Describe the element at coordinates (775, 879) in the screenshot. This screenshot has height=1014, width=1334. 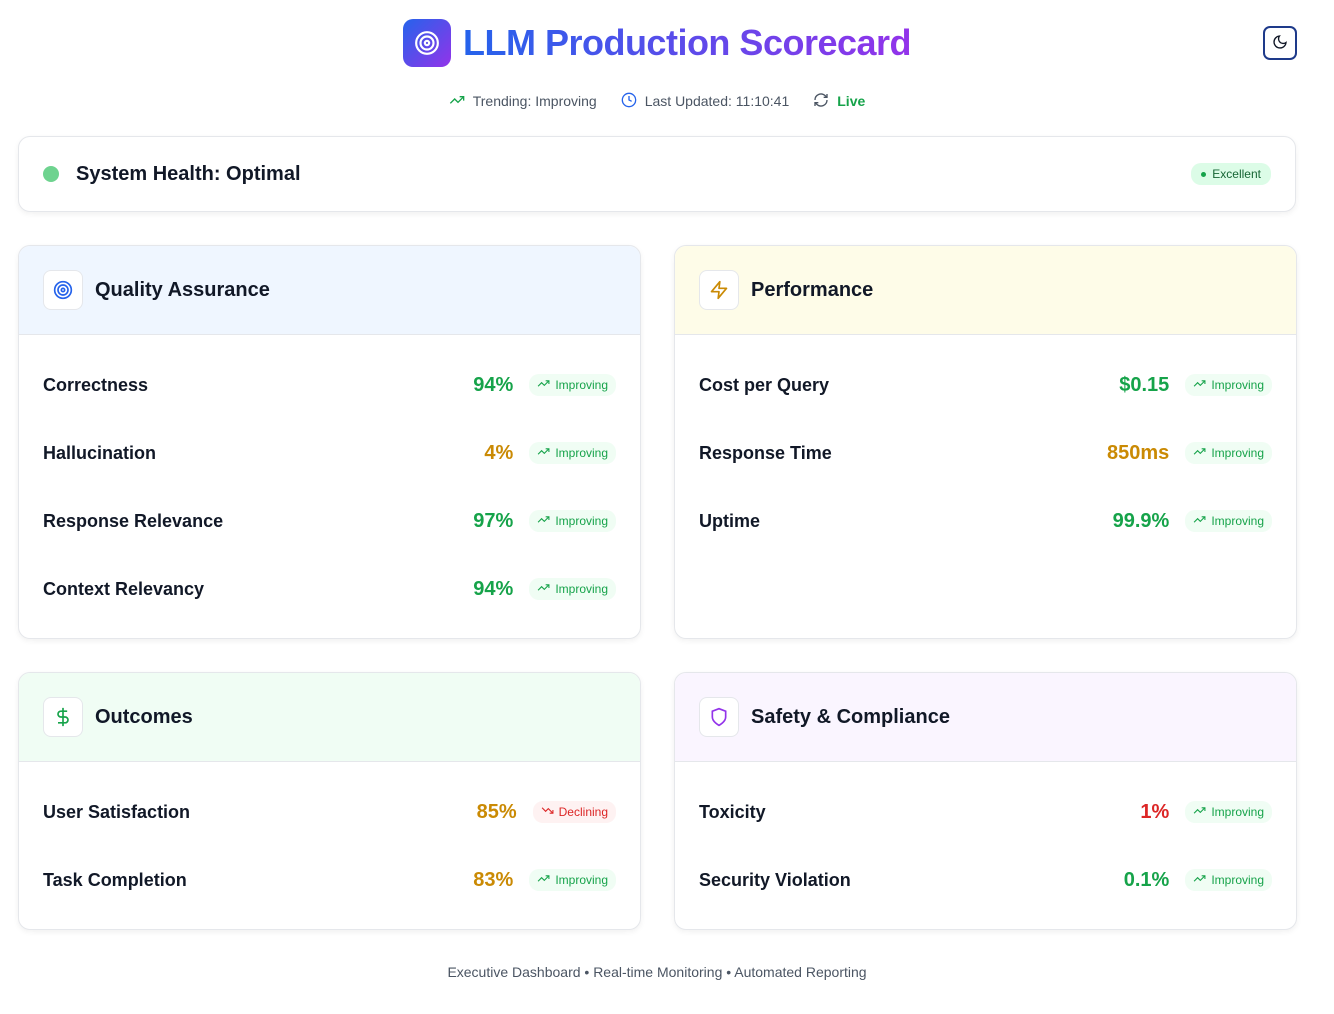
I see `metric-label: Security Violation` at that location.